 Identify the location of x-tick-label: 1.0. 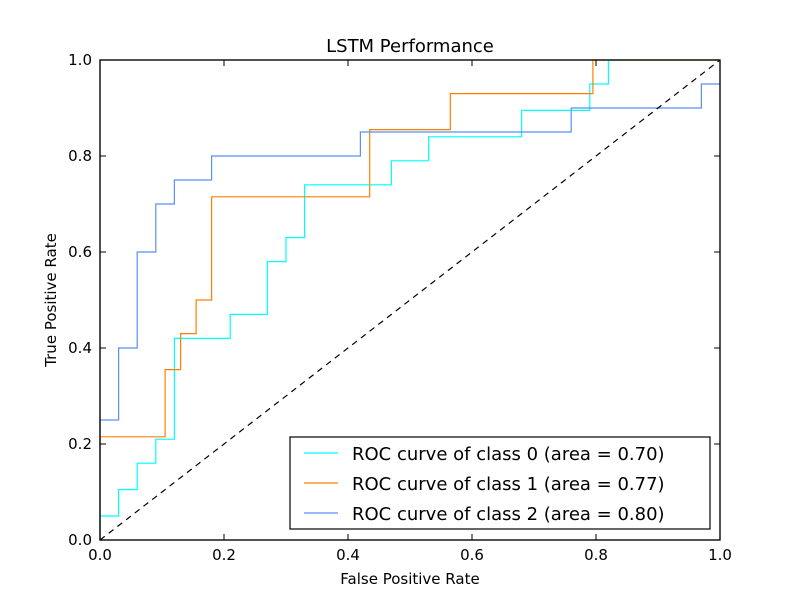
(720, 555).